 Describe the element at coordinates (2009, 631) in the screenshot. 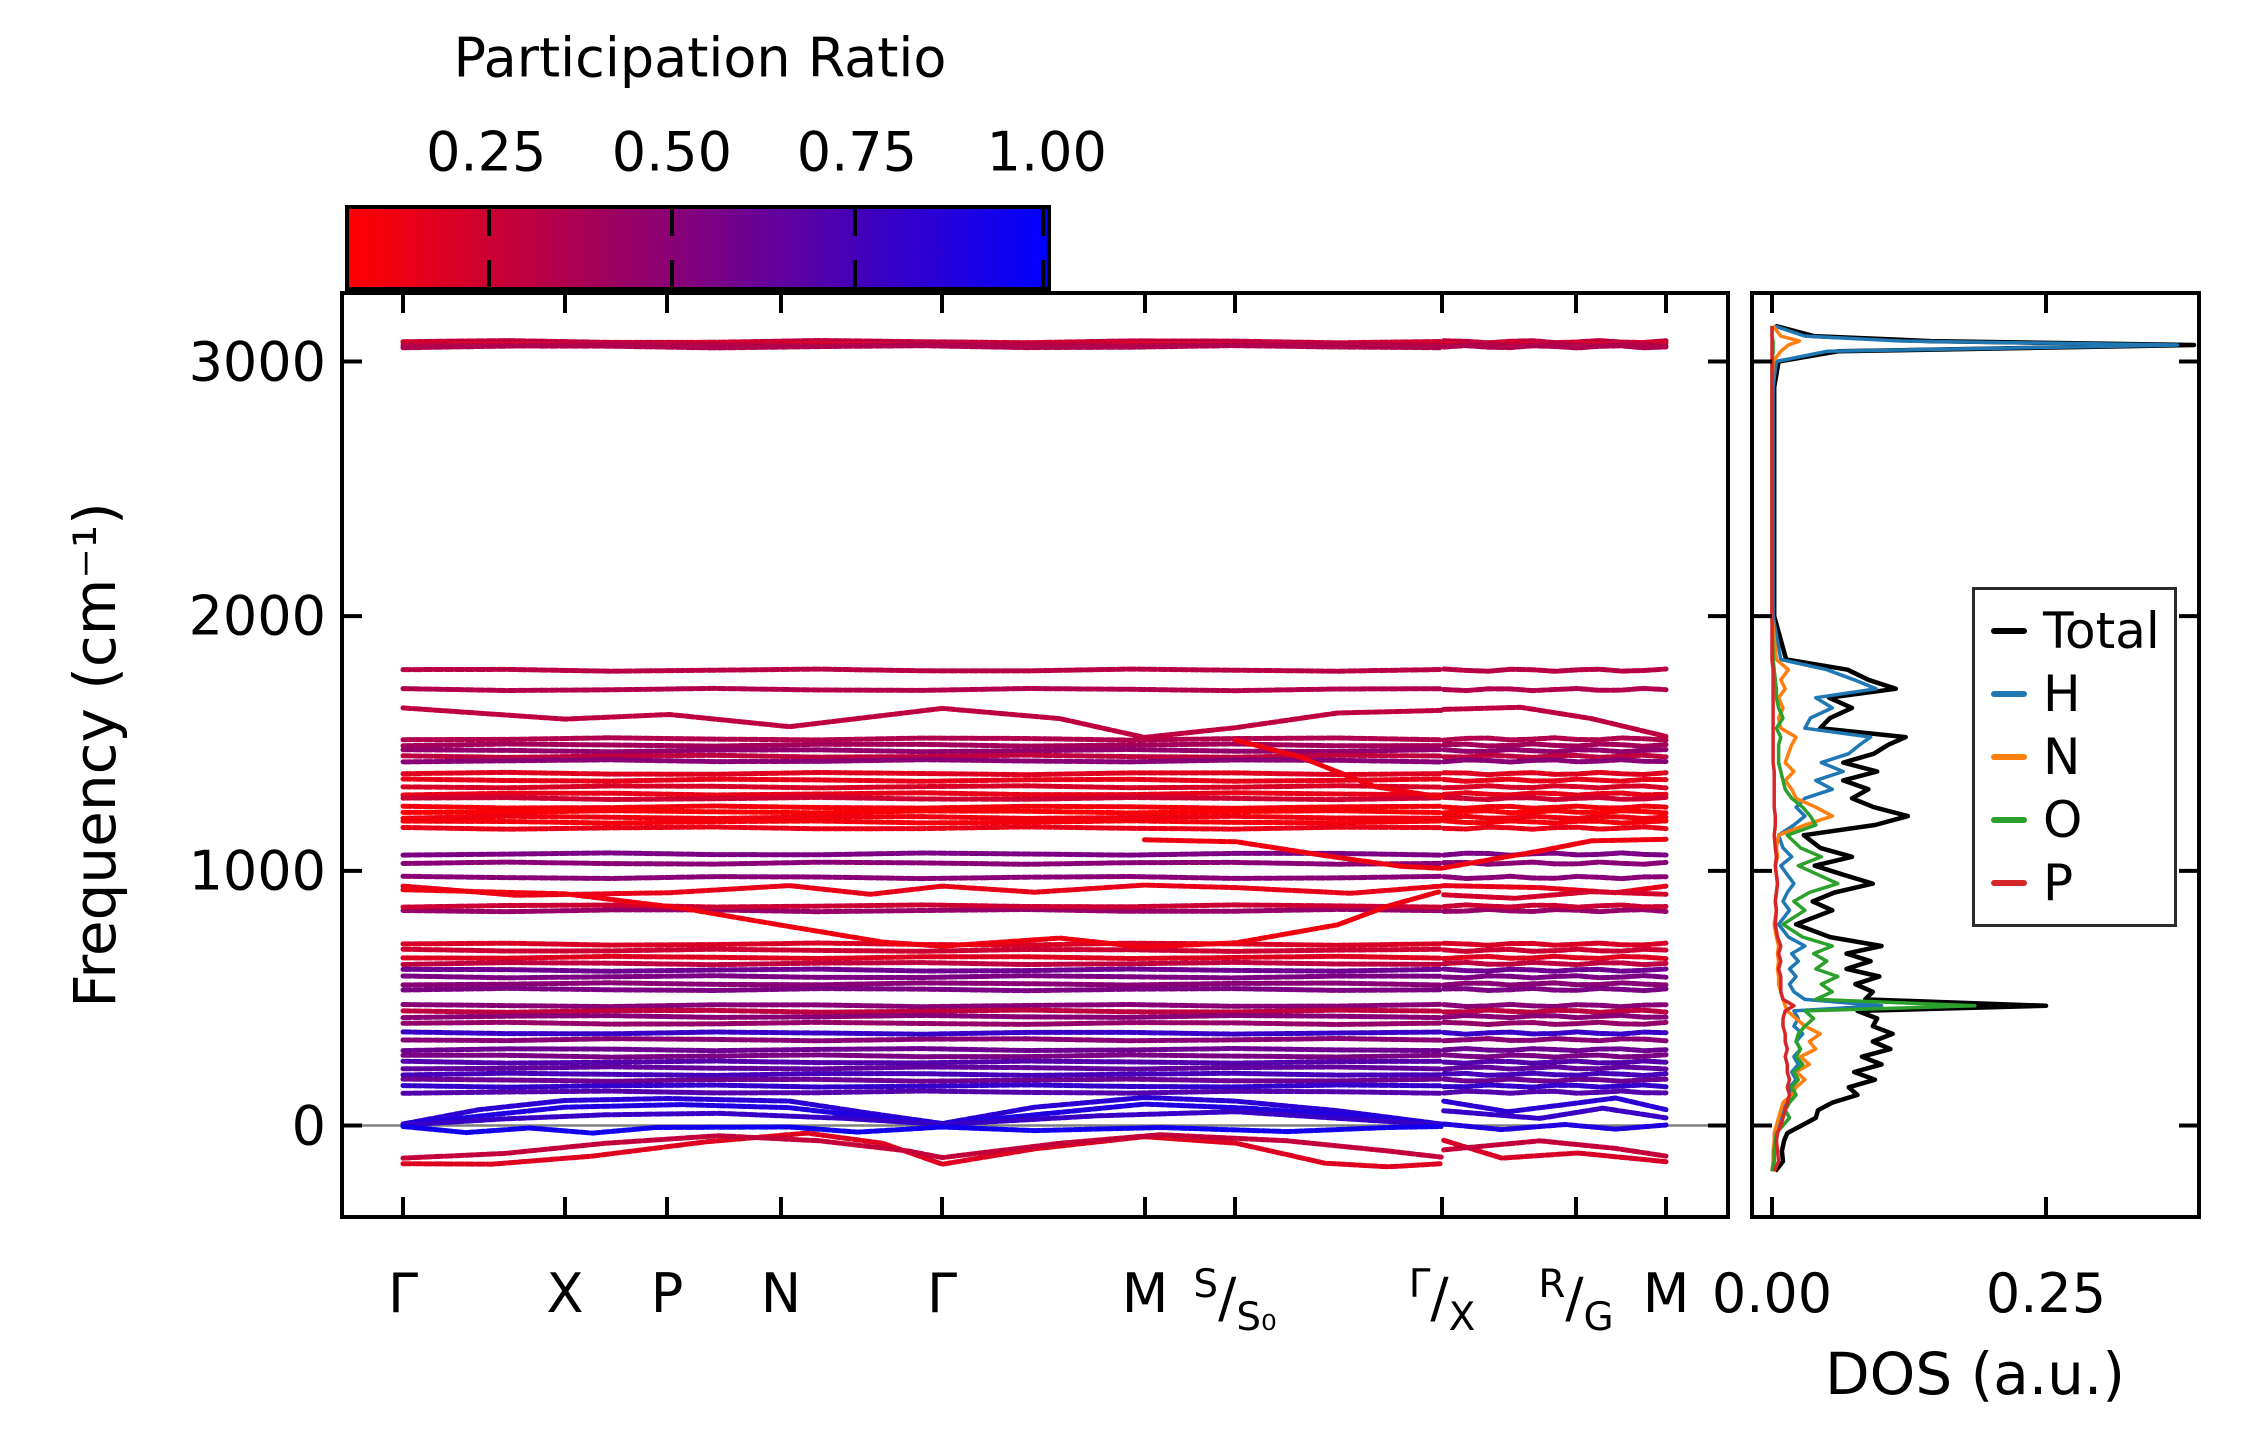

I see `total-line-icon` at that location.